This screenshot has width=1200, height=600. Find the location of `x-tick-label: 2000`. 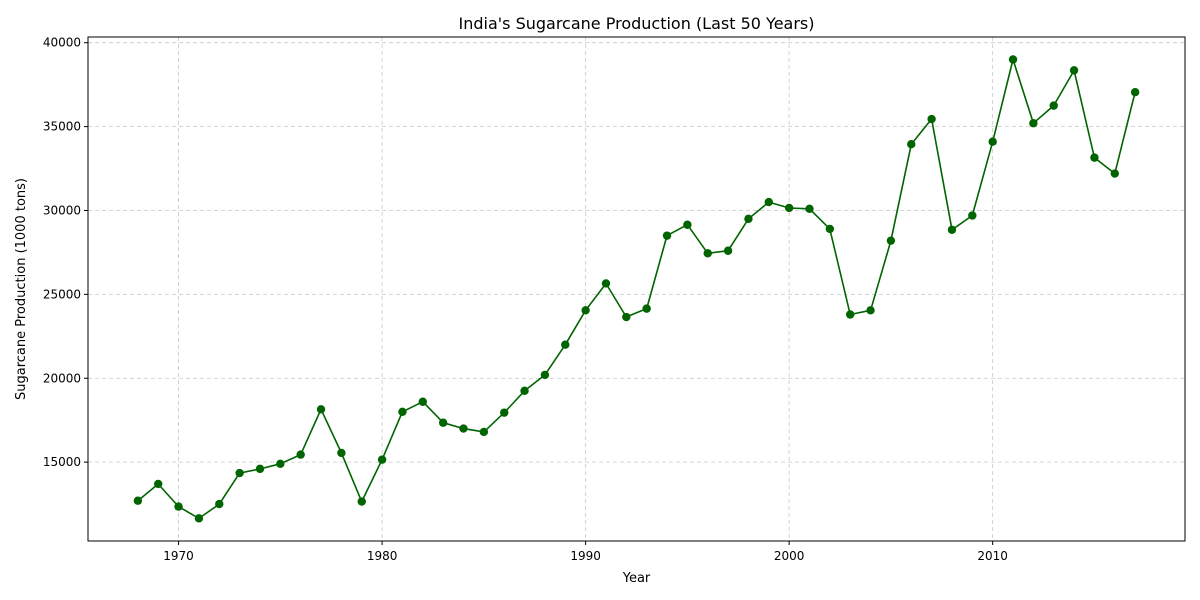

x-tick-label: 2000 is located at coordinates (789, 556).